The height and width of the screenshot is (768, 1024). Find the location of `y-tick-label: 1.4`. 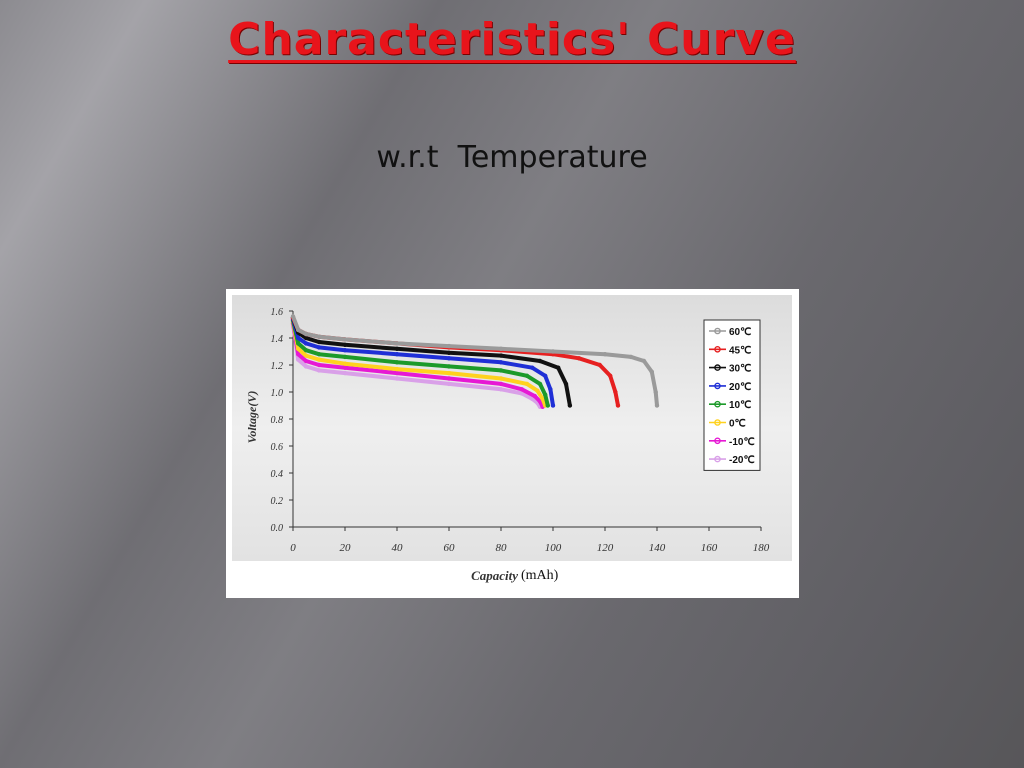

y-tick-label: 1.4 is located at coordinates (277, 339).